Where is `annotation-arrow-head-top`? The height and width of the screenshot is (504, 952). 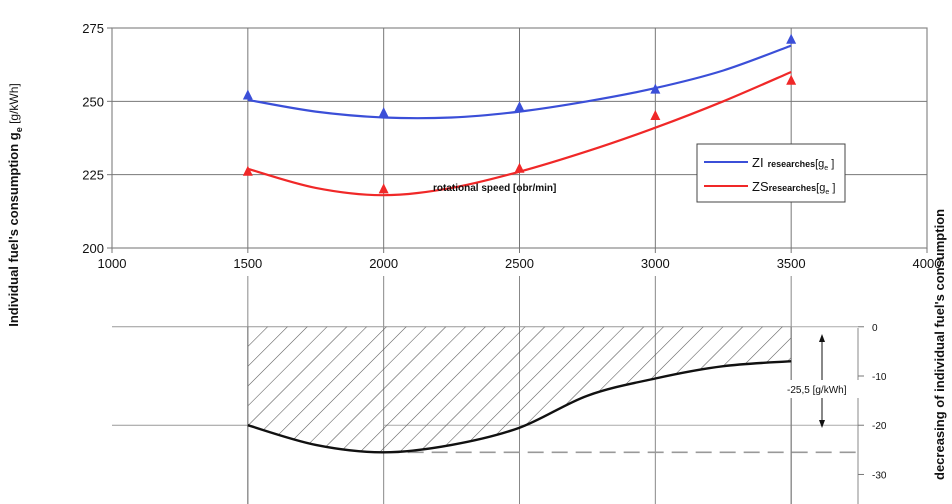 annotation-arrow-head-top is located at coordinates (822, 338).